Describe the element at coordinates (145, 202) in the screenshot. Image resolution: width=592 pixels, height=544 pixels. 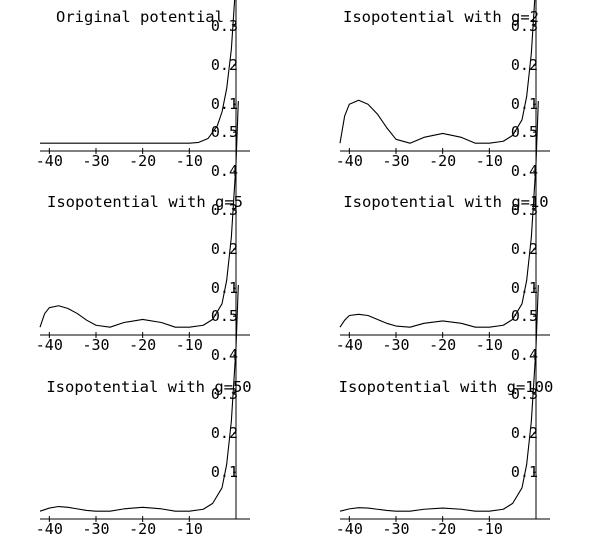
I see `panel-title: Isopotential with g=5` at that location.